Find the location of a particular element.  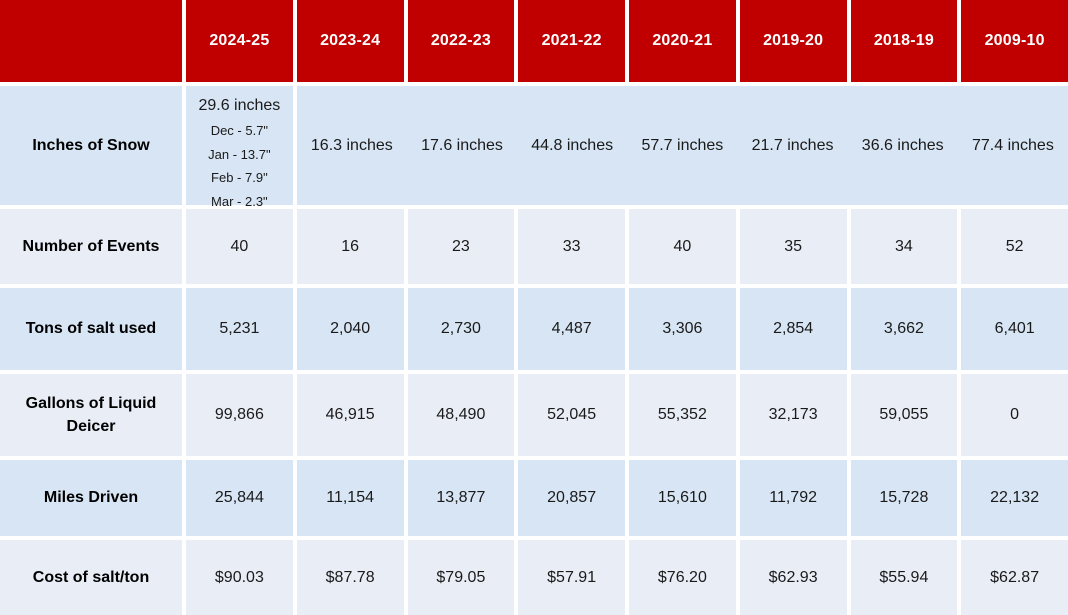

cell-salt-2024-25: 5,231 is located at coordinates (239, 329).